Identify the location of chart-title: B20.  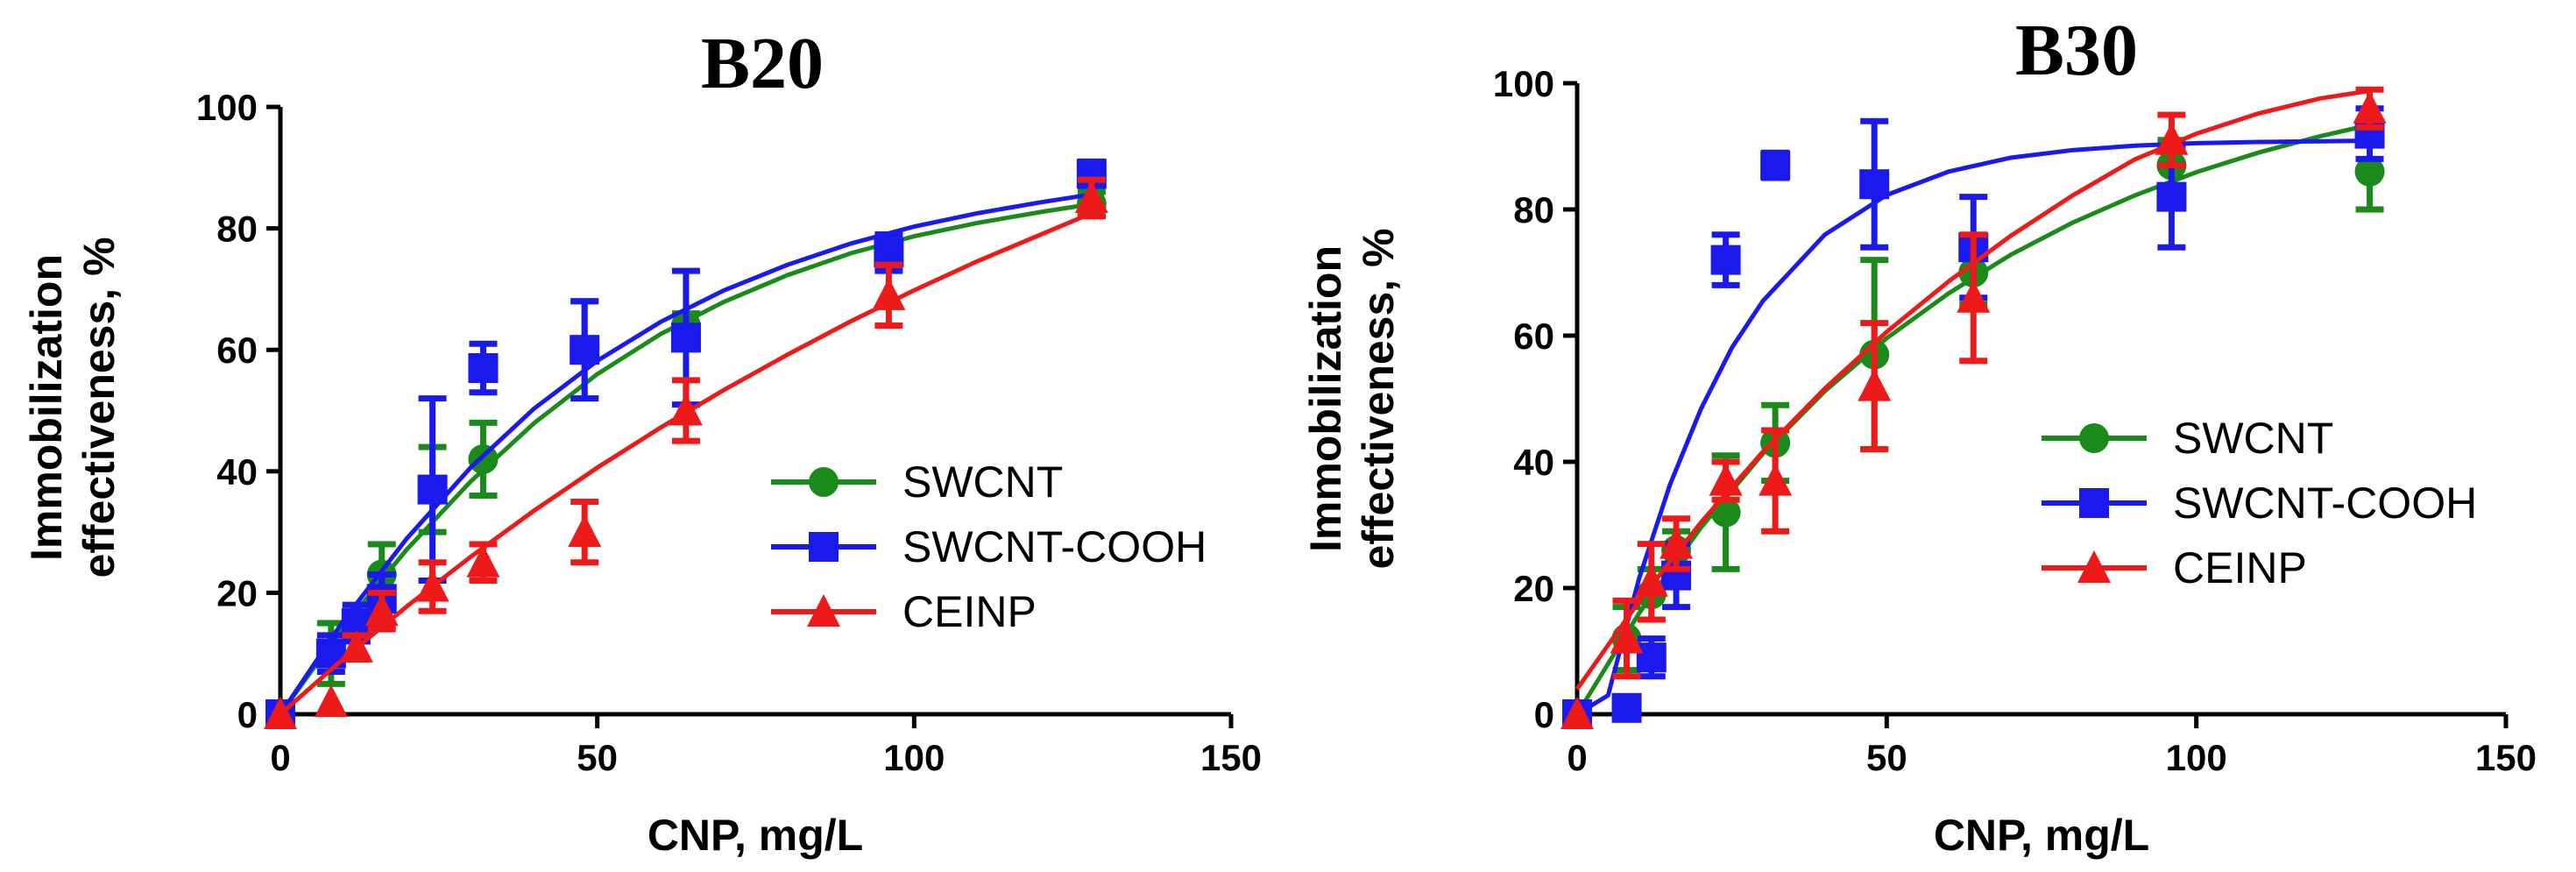
(762, 63).